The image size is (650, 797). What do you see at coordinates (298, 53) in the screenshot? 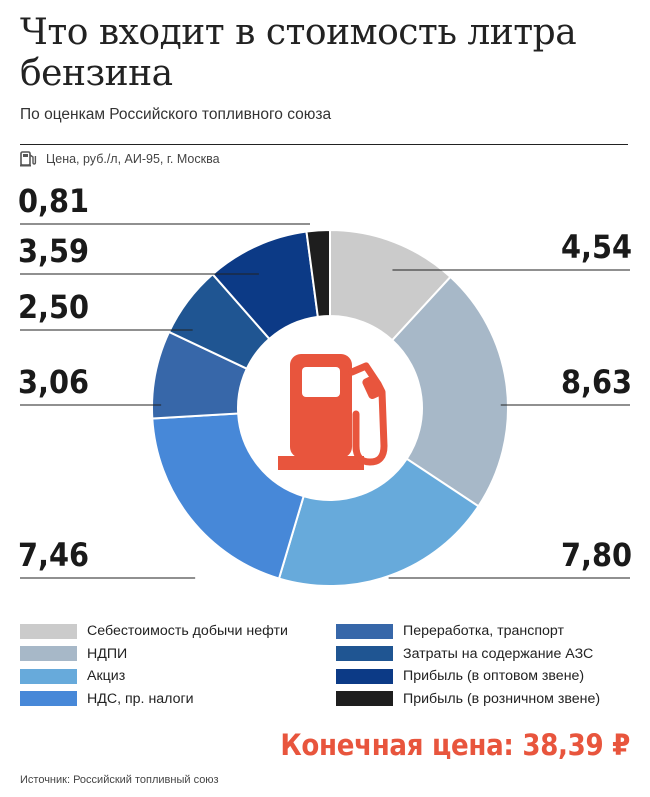
I see `chart-title: Что входит в стоимость литра бензина` at bounding box center [298, 53].